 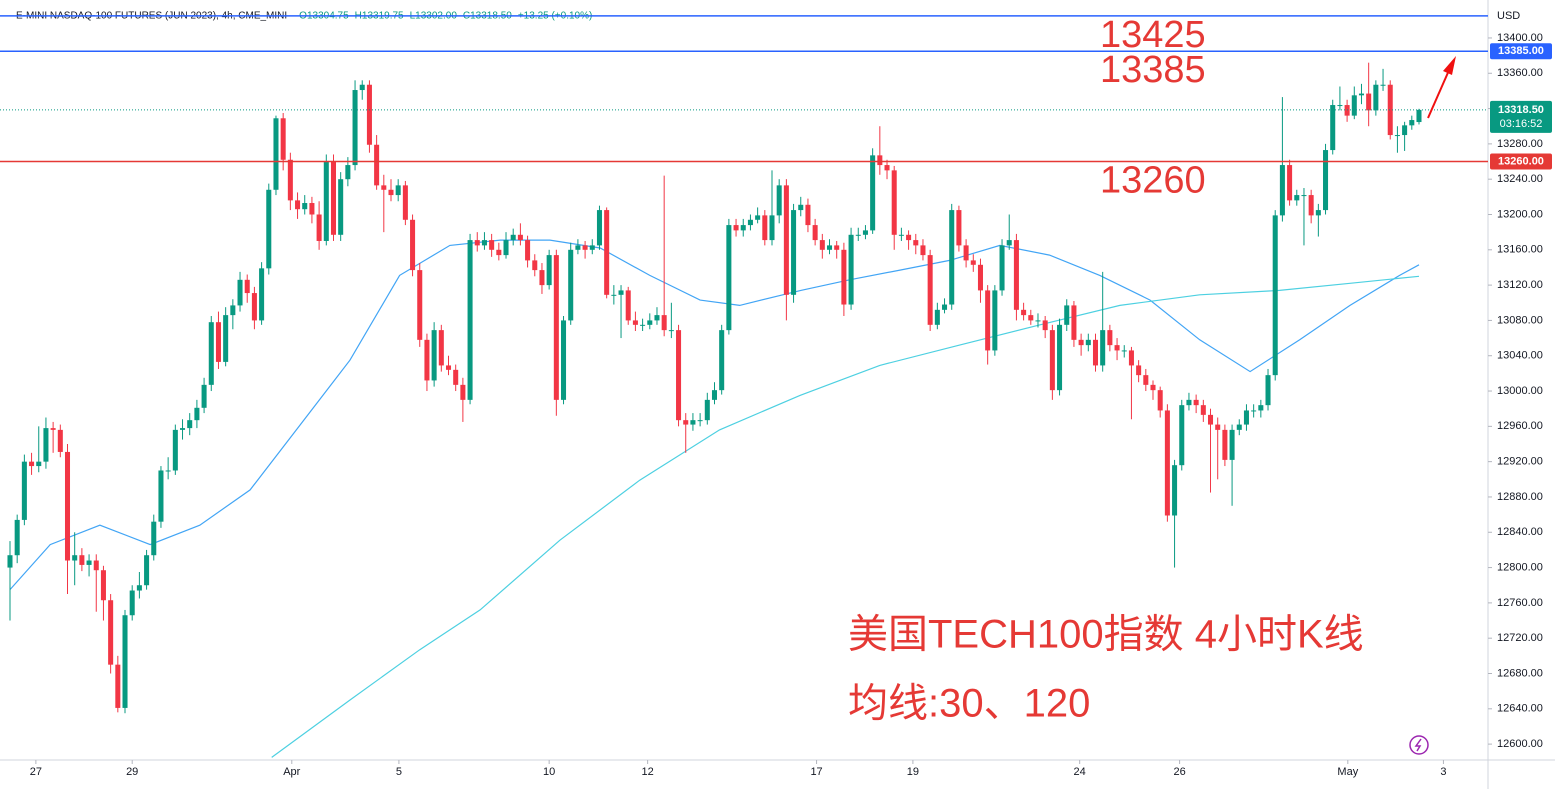 What do you see at coordinates (1508, 16) in the screenshot?
I see `currency-label: USD` at bounding box center [1508, 16].